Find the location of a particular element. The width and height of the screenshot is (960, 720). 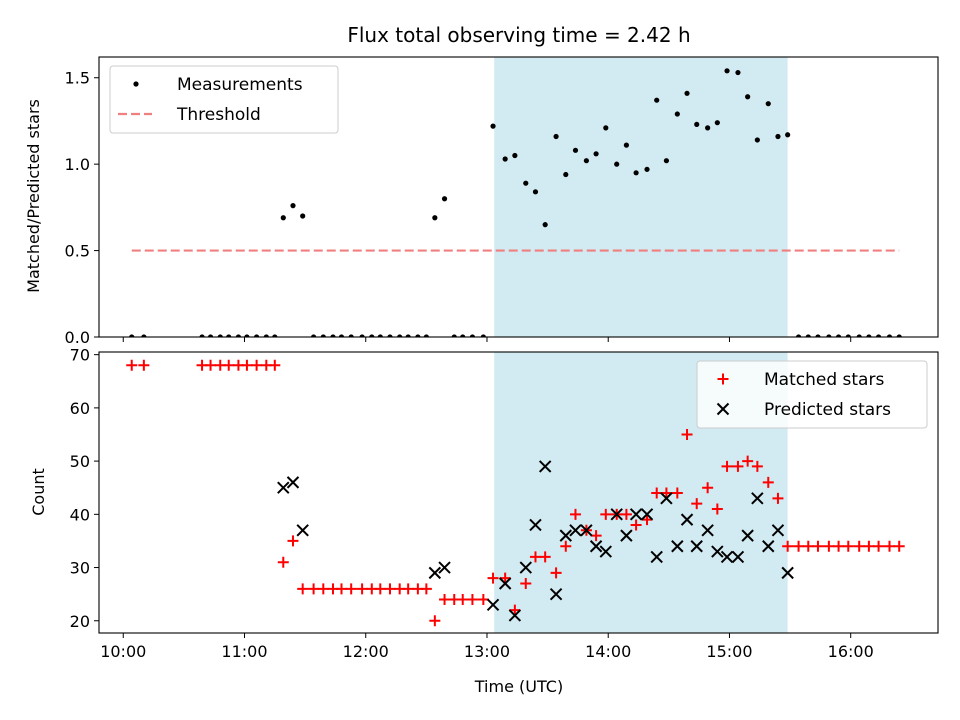

bottom-series-predicted-stars is located at coordinates (535, 541).